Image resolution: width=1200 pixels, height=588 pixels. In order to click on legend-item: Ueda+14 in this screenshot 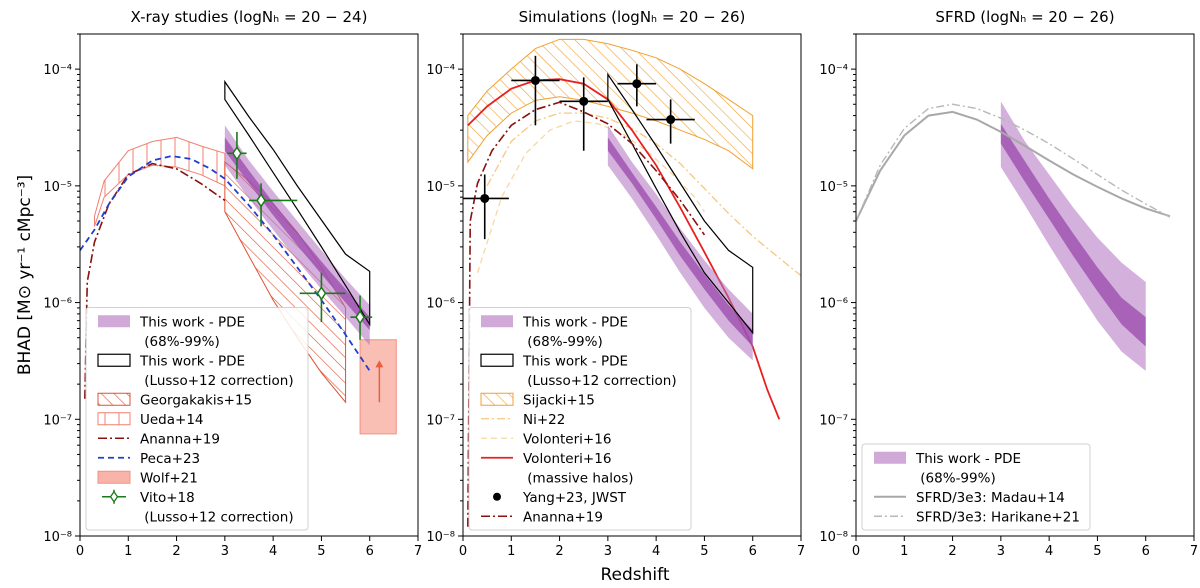, I will do `click(150, 420)`.